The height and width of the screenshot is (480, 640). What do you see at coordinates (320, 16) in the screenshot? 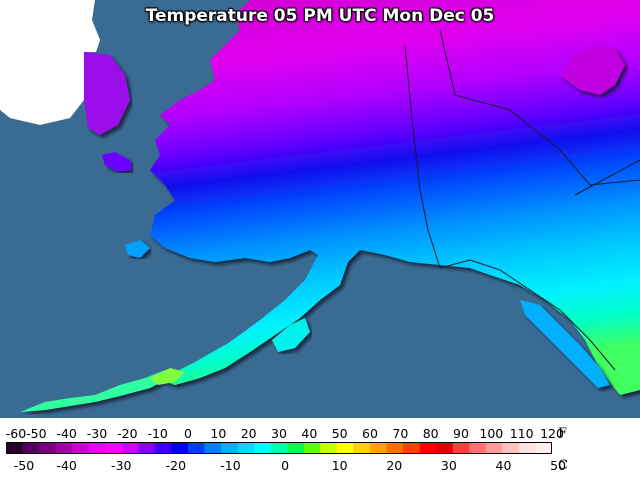
I see `map-title: Temperature 05 PM UTC Mon Dec 05` at bounding box center [320, 16].